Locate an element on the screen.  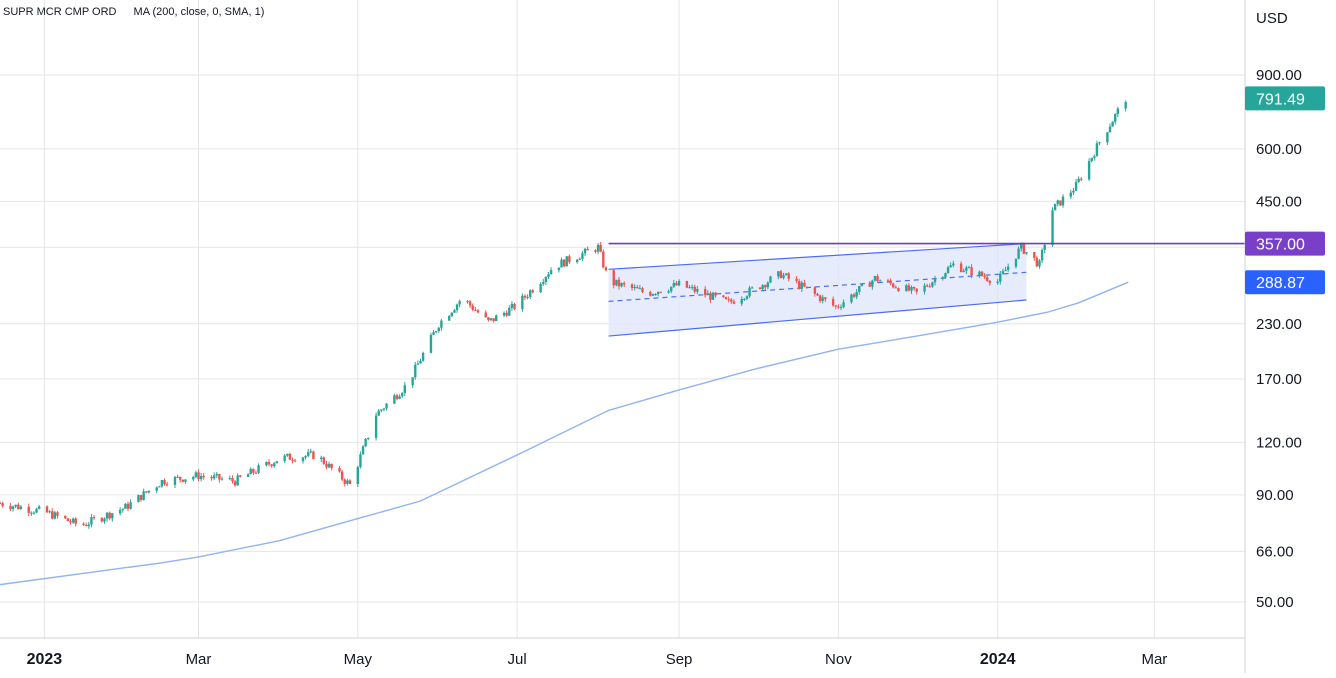
channel-fill is located at coordinates (817, 290).